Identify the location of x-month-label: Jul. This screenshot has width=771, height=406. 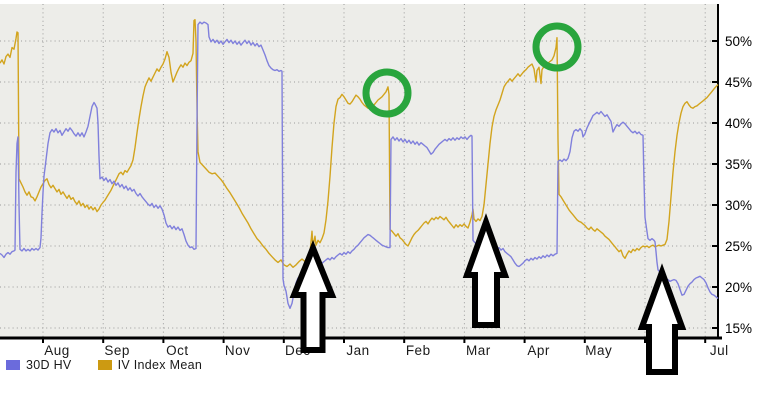
(719, 350).